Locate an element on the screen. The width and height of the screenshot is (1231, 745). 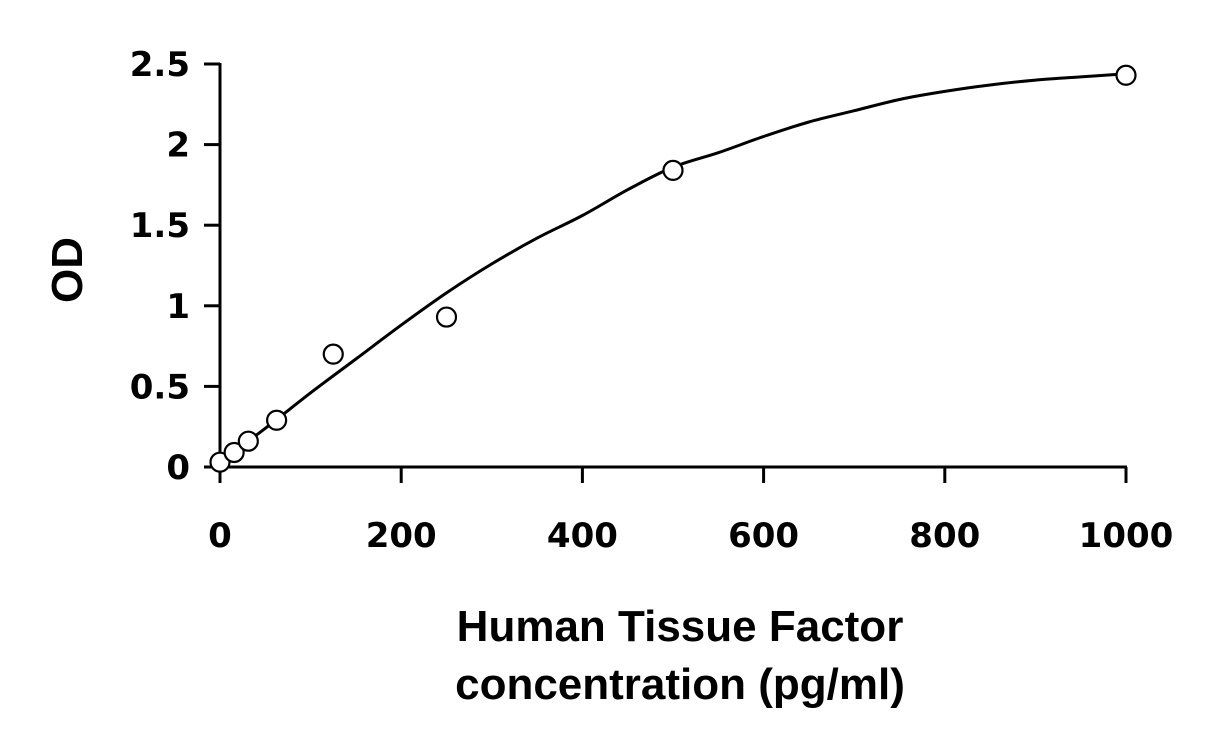
x-tick-label: 800 is located at coordinates (944, 536).